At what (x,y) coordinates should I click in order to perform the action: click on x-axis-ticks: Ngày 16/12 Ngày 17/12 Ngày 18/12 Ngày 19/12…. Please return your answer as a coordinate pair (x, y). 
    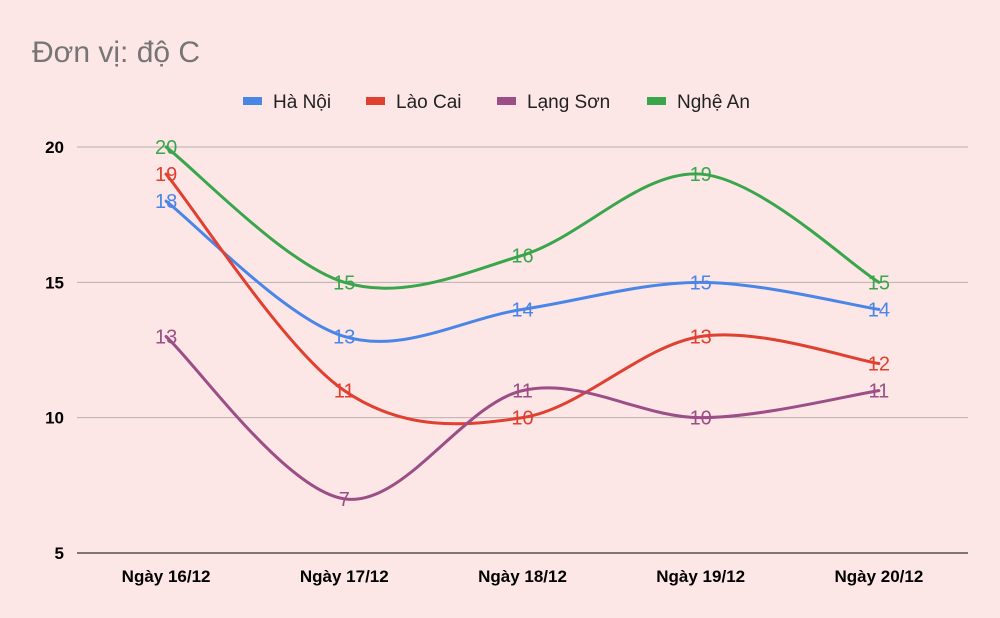
    Looking at the image, I should click on (523, 576).